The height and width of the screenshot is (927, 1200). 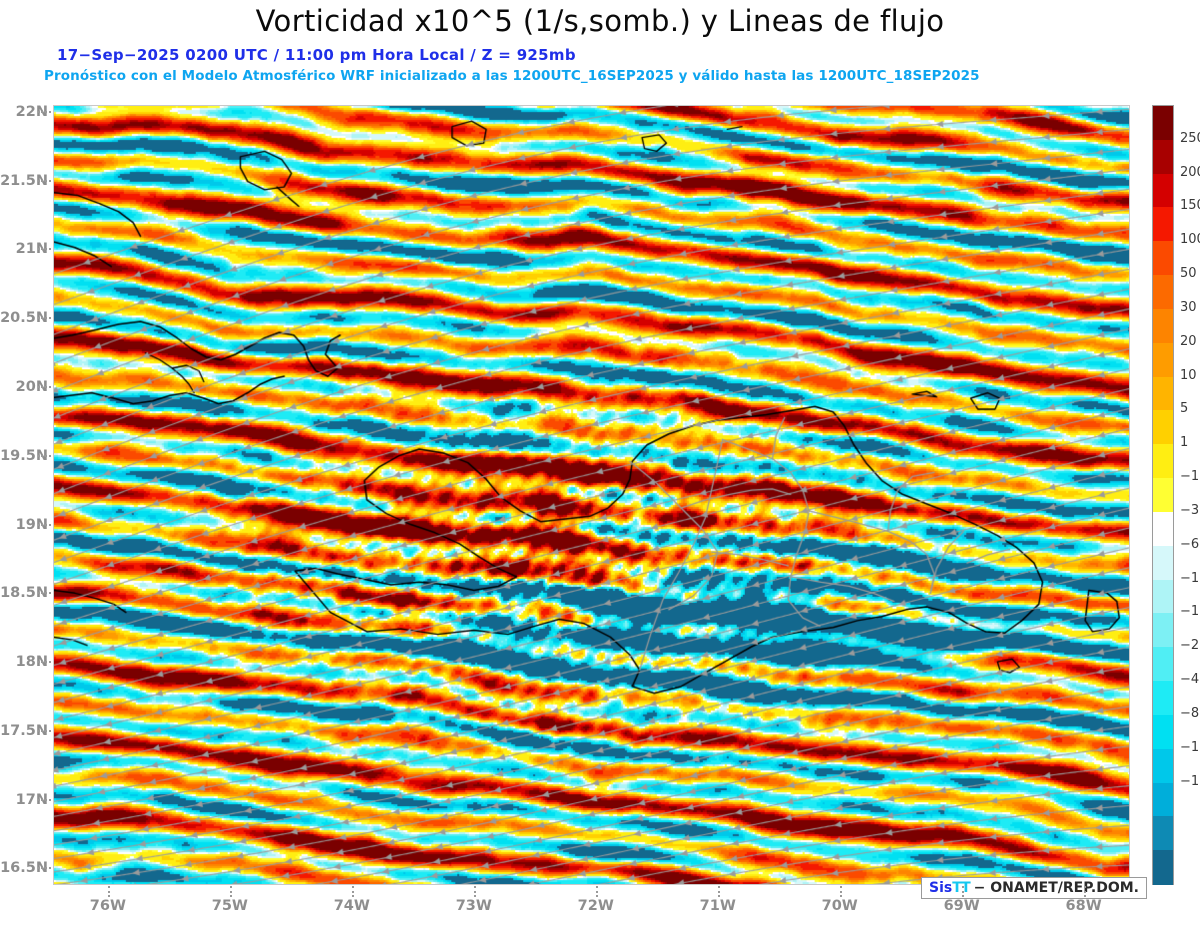 I want to click on x-tick-label-5: 71W, so click(x=717, y=906).